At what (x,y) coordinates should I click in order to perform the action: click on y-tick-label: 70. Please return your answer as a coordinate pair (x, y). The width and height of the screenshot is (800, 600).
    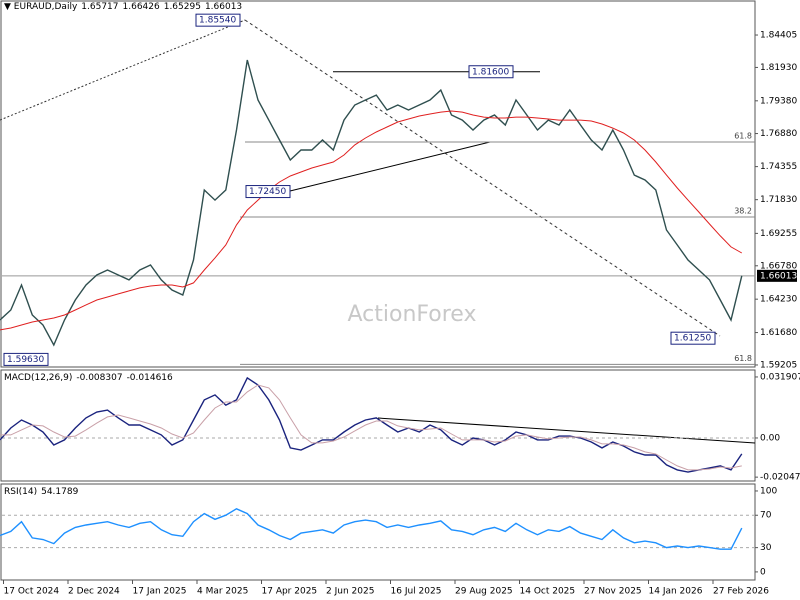
    Looking at the image, I should click on (766, 516).